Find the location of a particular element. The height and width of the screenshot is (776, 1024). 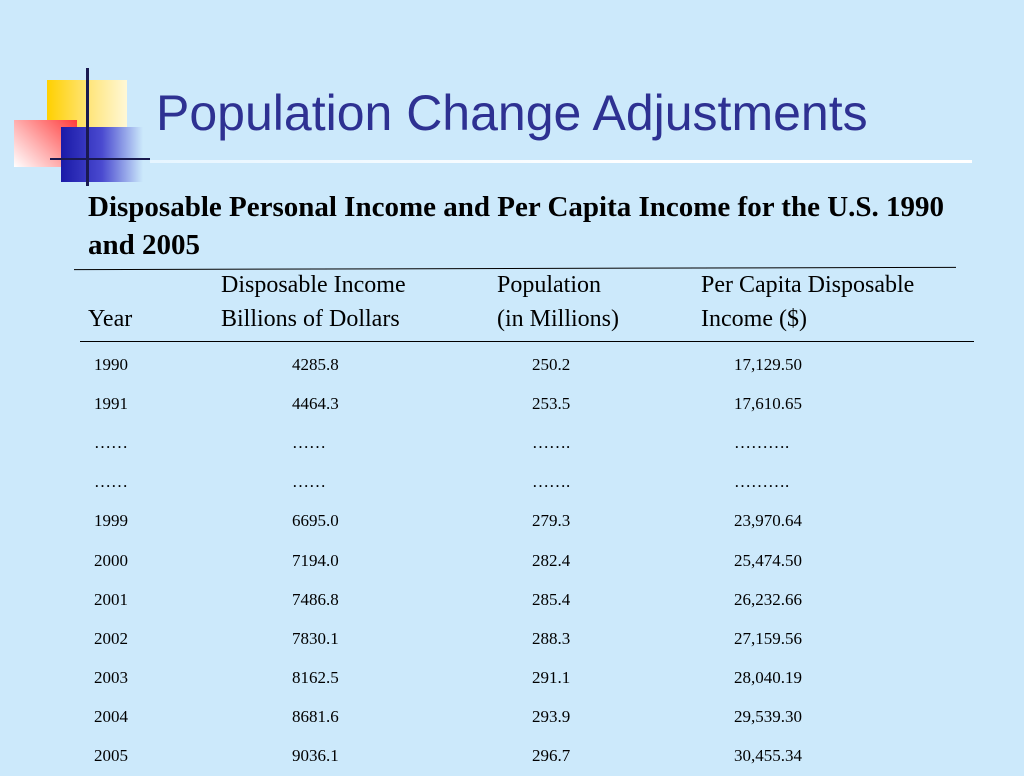

slide-title: Population Change Adjustments is located at coordinates (512, 113).